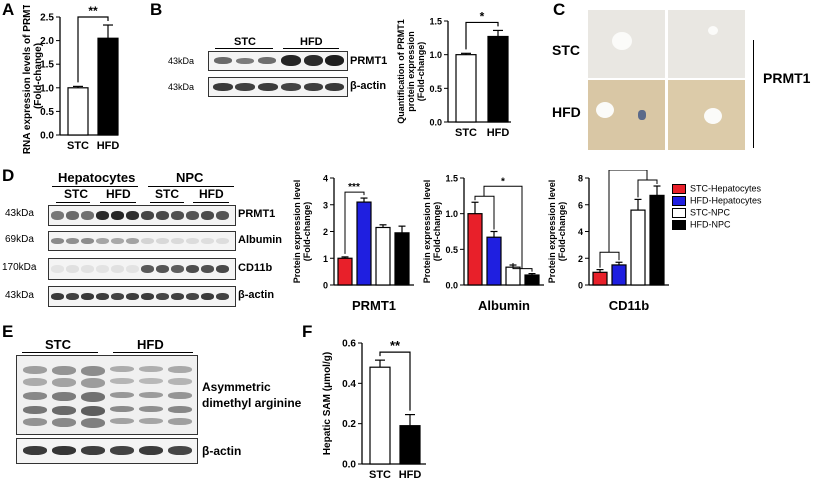  Describe the element at coordinates (8, 175) in the screenshot. I see `panel-d-label: D` at that location.